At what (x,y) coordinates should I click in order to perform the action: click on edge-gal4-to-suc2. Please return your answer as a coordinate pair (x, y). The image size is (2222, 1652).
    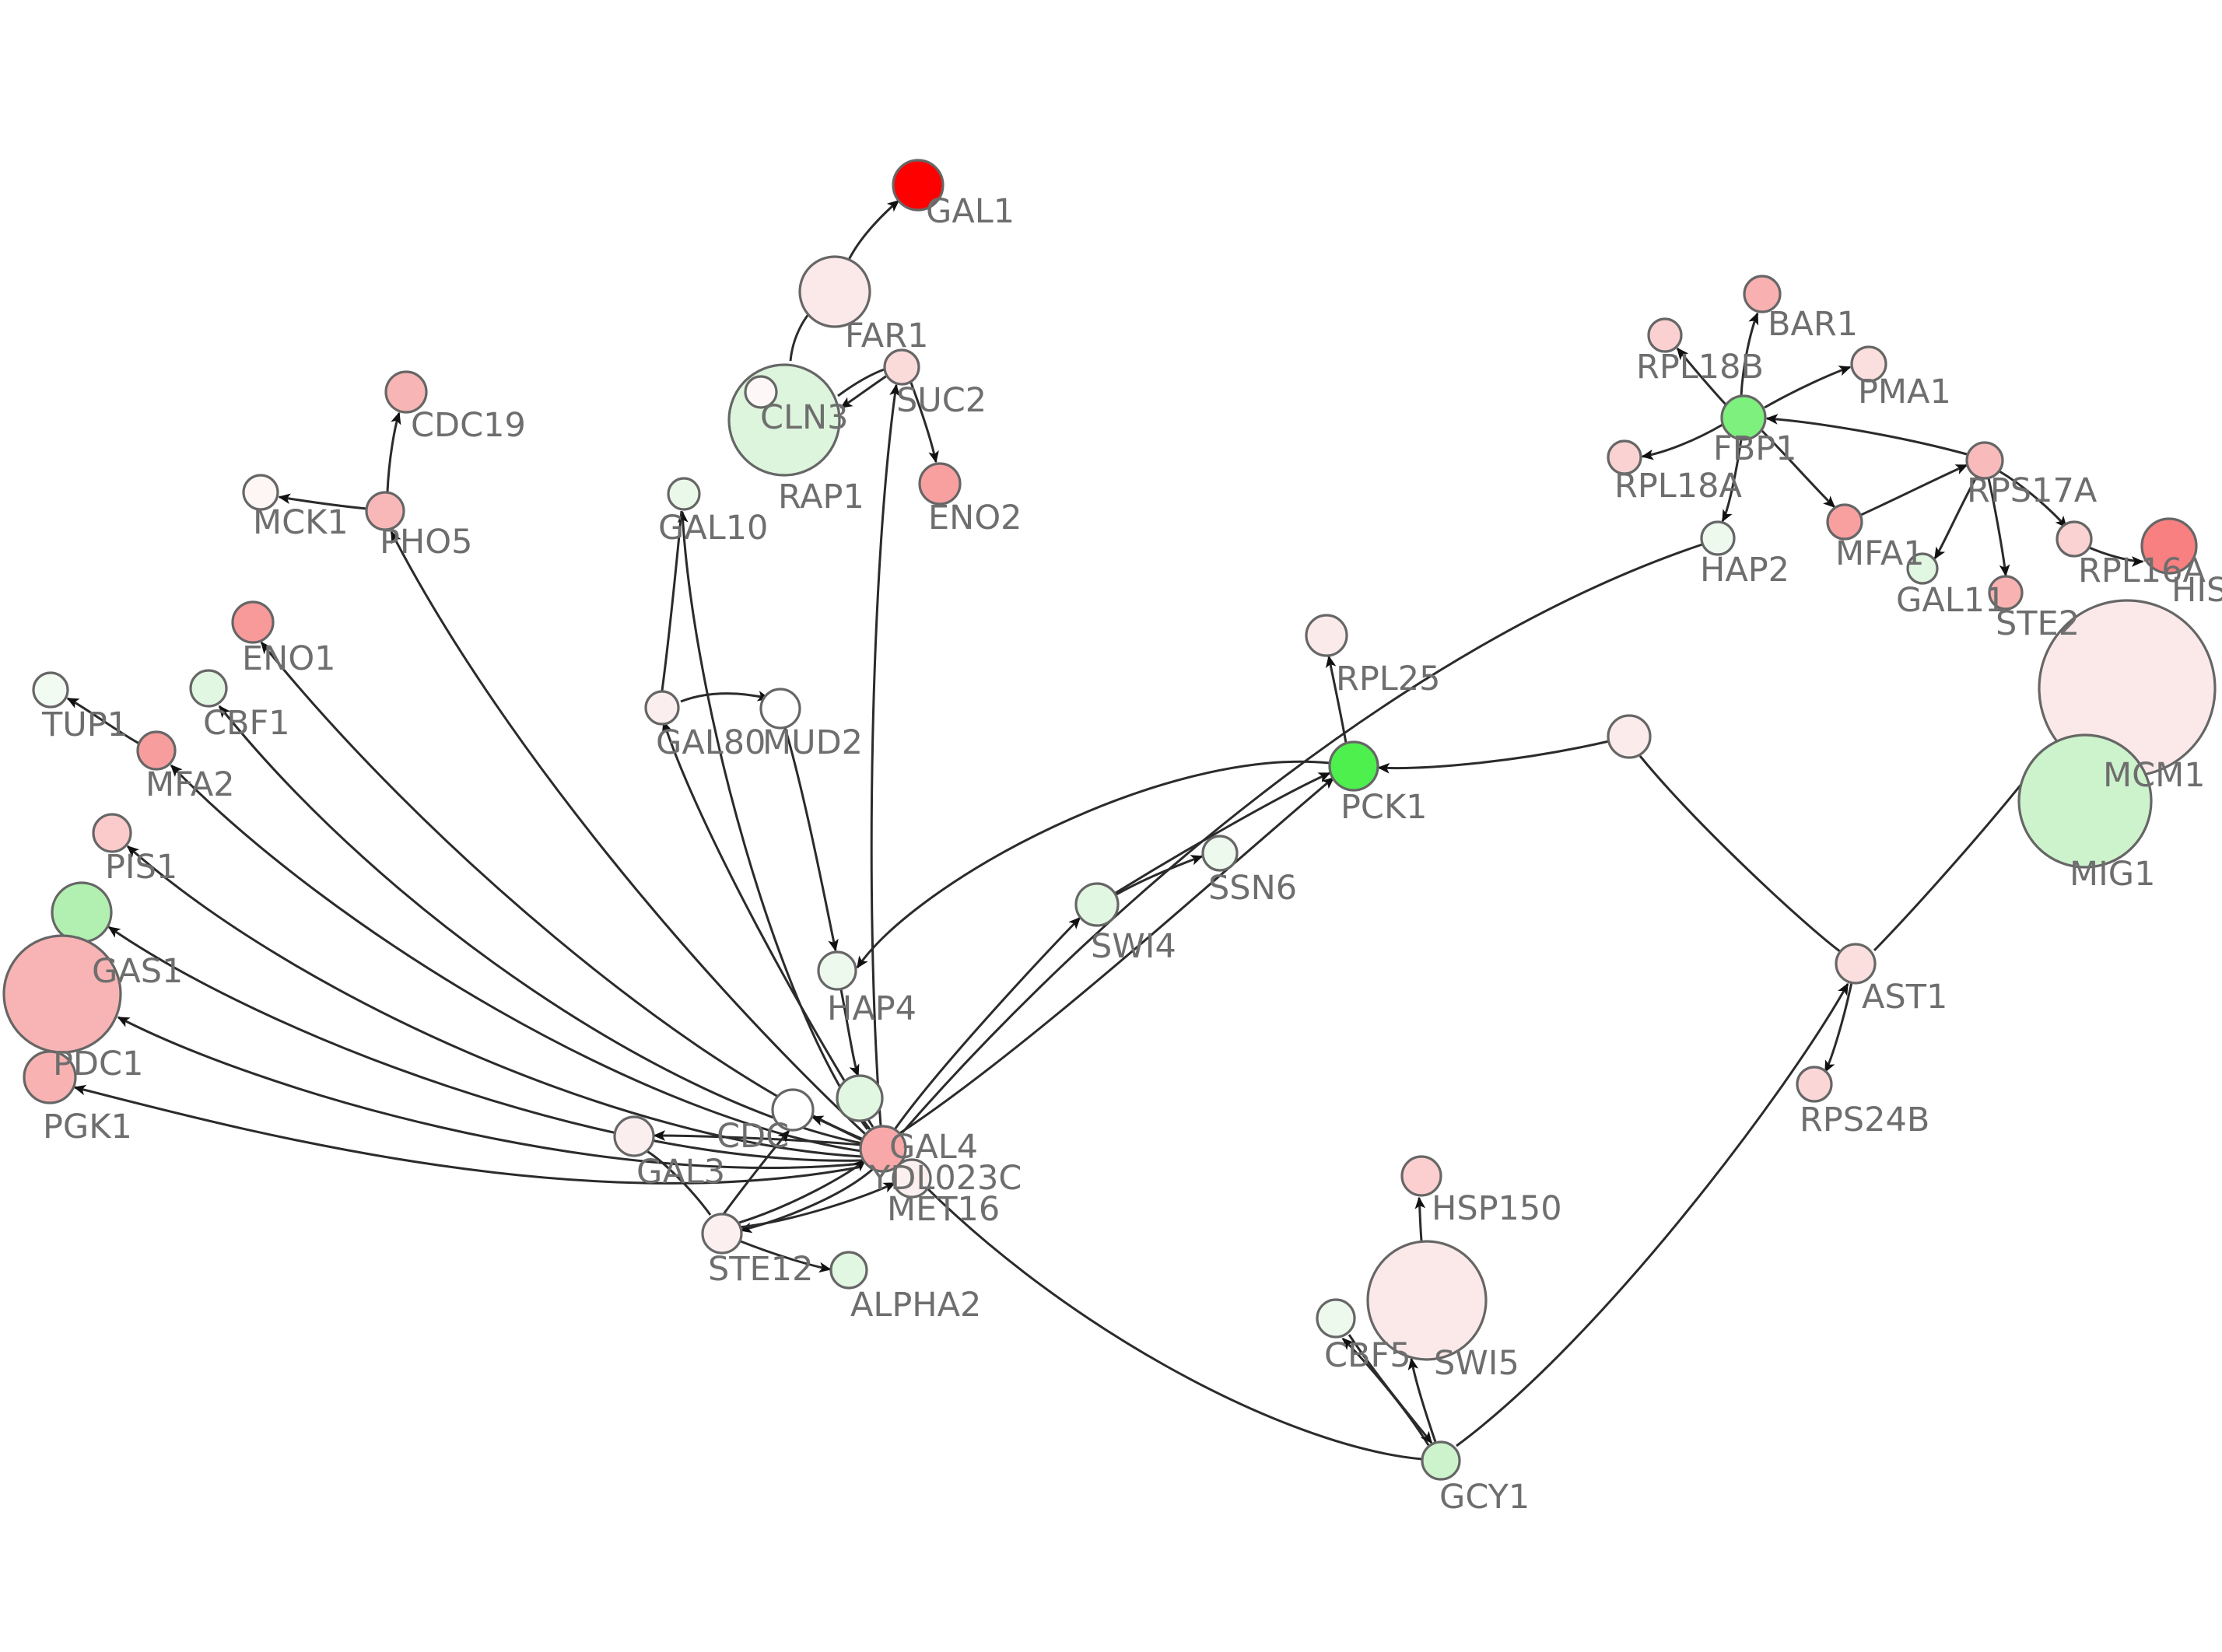
    Looking at the image, I should click on (885, 755).